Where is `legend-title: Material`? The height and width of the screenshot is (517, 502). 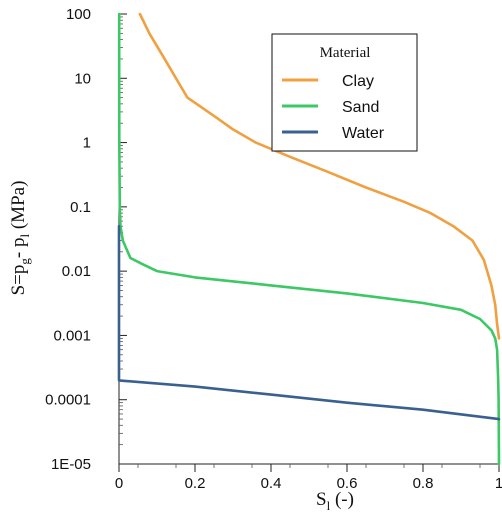
legend-title: Material is located at coordinates (345, 53).